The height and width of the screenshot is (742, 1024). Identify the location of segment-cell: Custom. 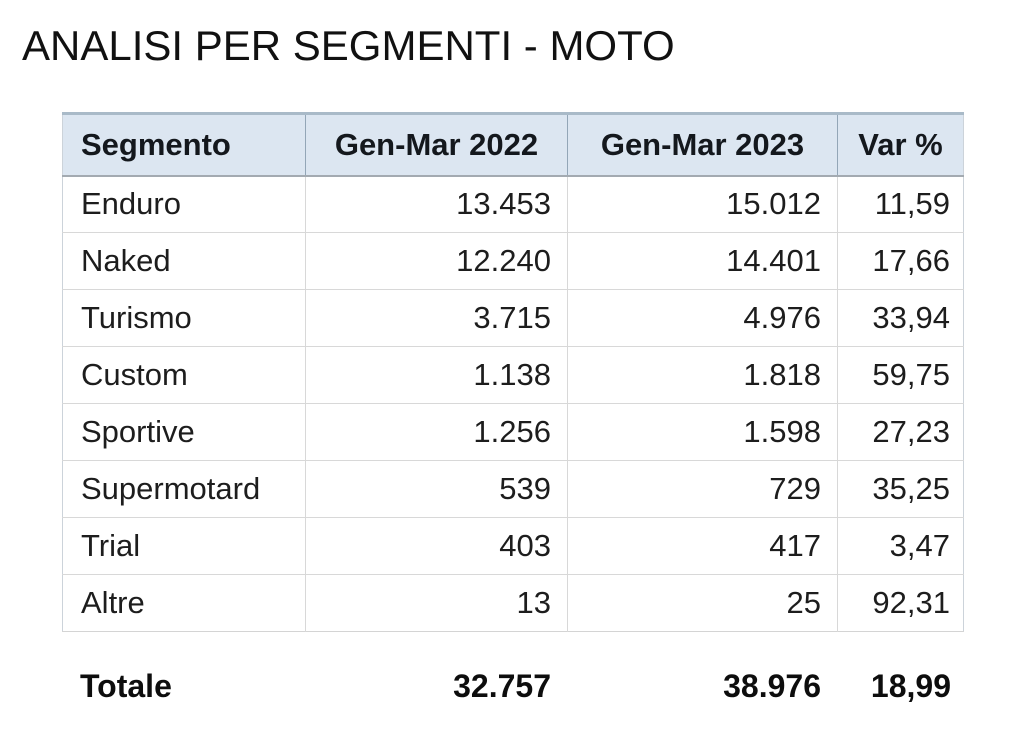
(184, 375).